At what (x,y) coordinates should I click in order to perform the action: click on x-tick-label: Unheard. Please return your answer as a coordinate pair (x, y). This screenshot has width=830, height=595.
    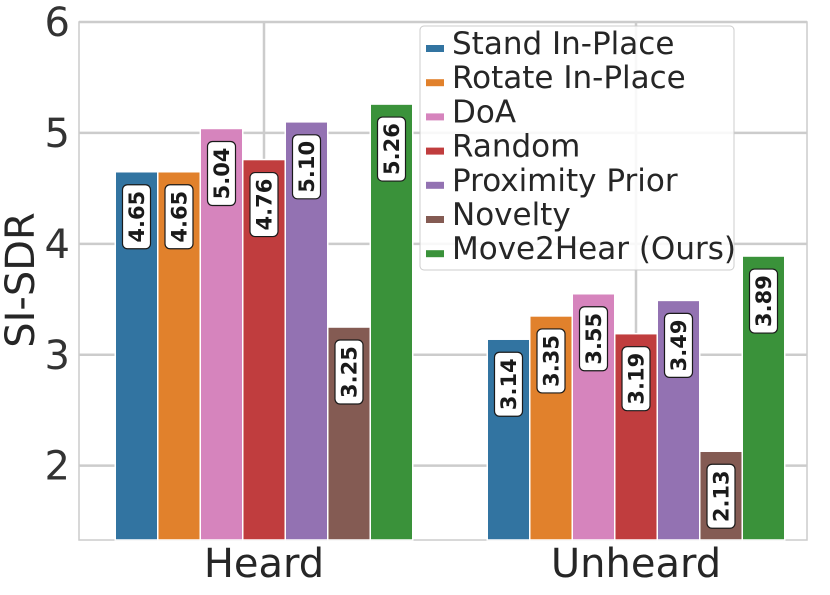
    Looking at the image, I should click on (636, 564).